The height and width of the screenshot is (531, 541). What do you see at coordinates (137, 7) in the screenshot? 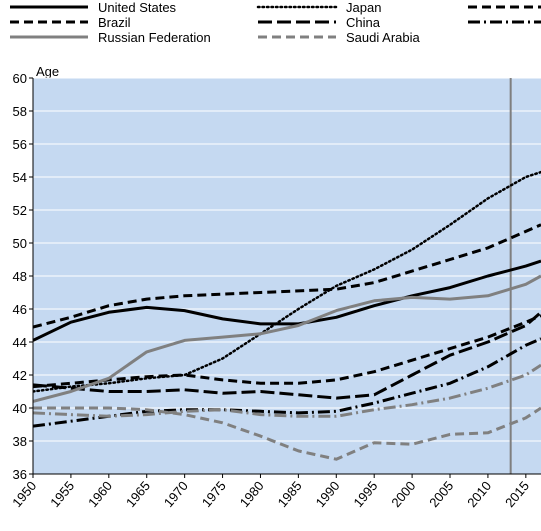
I see `legend-label: United States` at bounding box center [137, 7].